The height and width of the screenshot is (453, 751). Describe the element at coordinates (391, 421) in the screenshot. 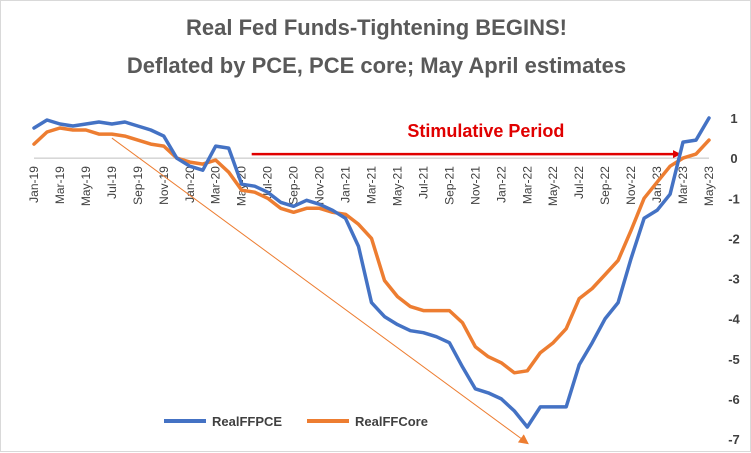

I see `legend-label: RealFFCore` at that location.